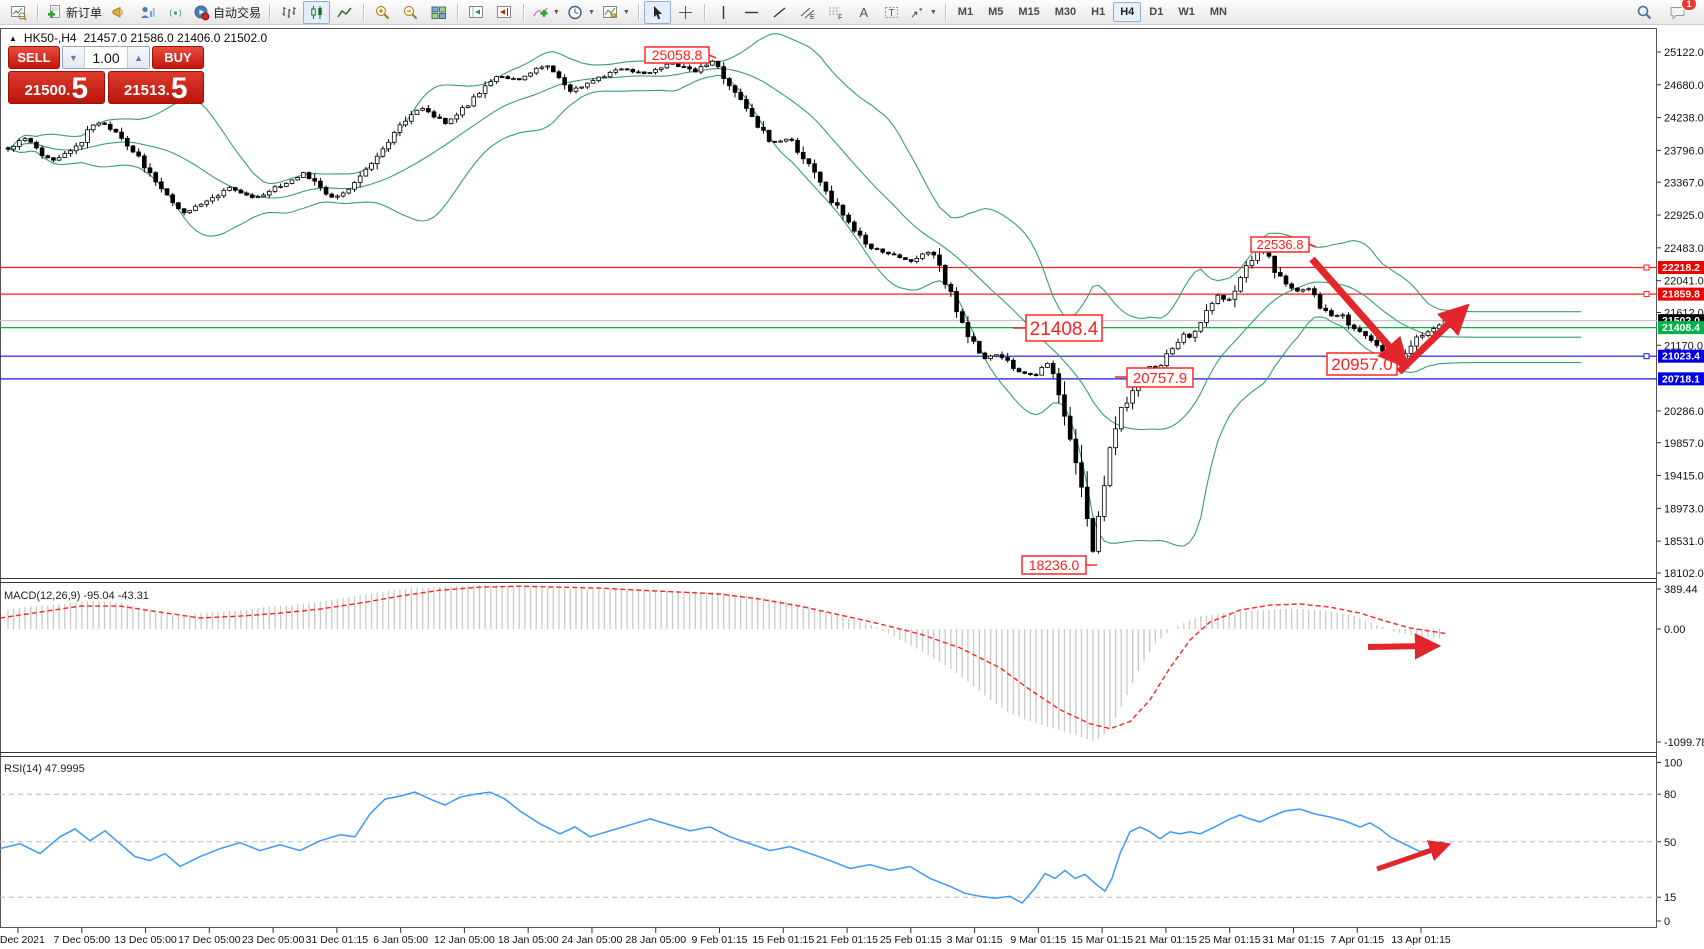  Describe the element at coordinates (965, 12) in the screenshot. I see `timeframe-M1: M1` at that location.